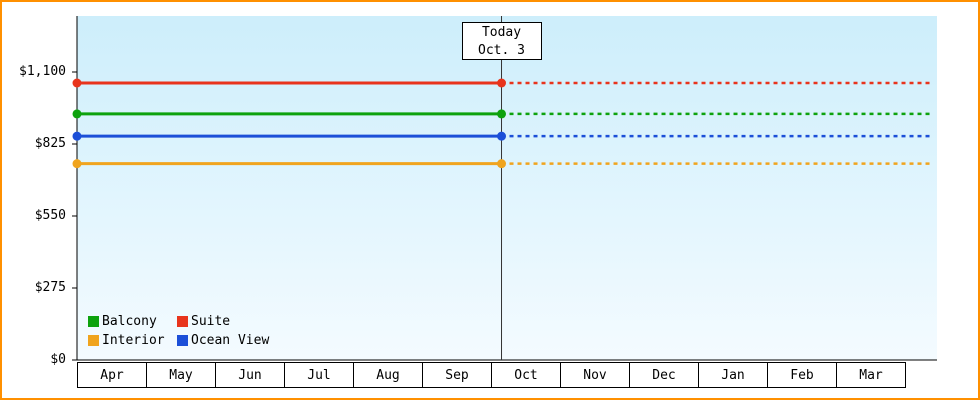 The width and height of the screenshot is (980, 400). Describe the element at coordinates (230, 340) in the screenshot. I see `legend-label: Ocean View` at that location.